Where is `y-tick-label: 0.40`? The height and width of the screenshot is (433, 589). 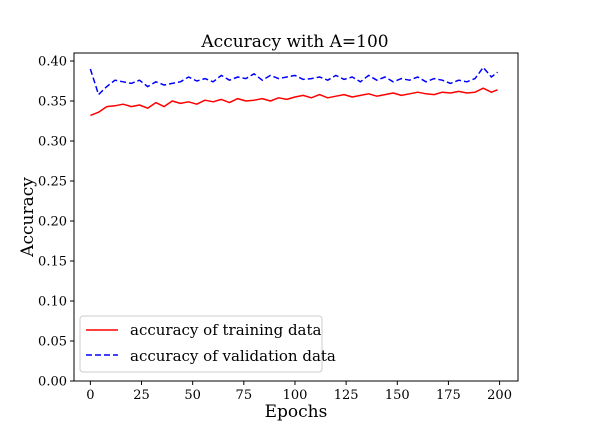 y-tick-label: 0.40 is located at coordinates (52, 62).